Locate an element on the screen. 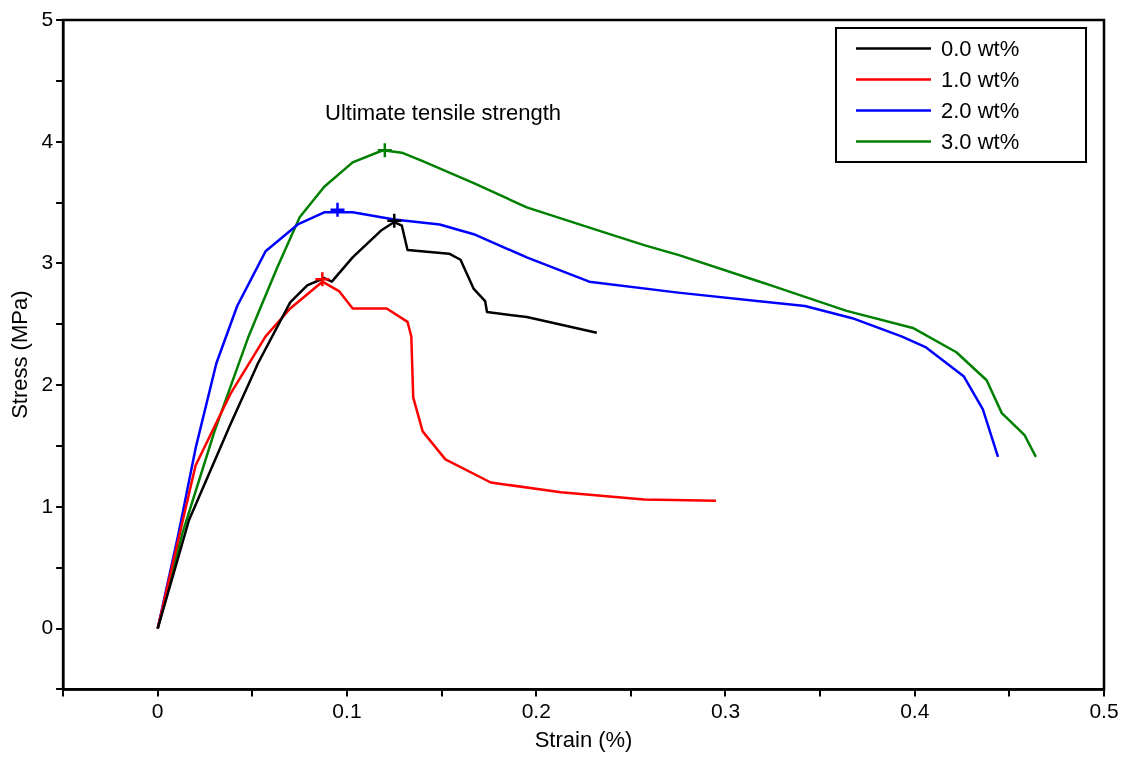 The height and width of the screenshot is (762, 1128). annotation: Ultimate tensile strength is located at coordinates (443, 112).